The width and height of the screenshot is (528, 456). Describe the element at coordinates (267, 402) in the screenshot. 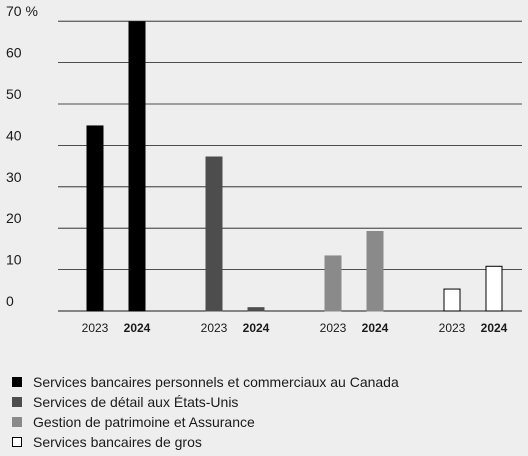

I see `legend-item-us-retail: Services de détail aux États-Unis` at that location.